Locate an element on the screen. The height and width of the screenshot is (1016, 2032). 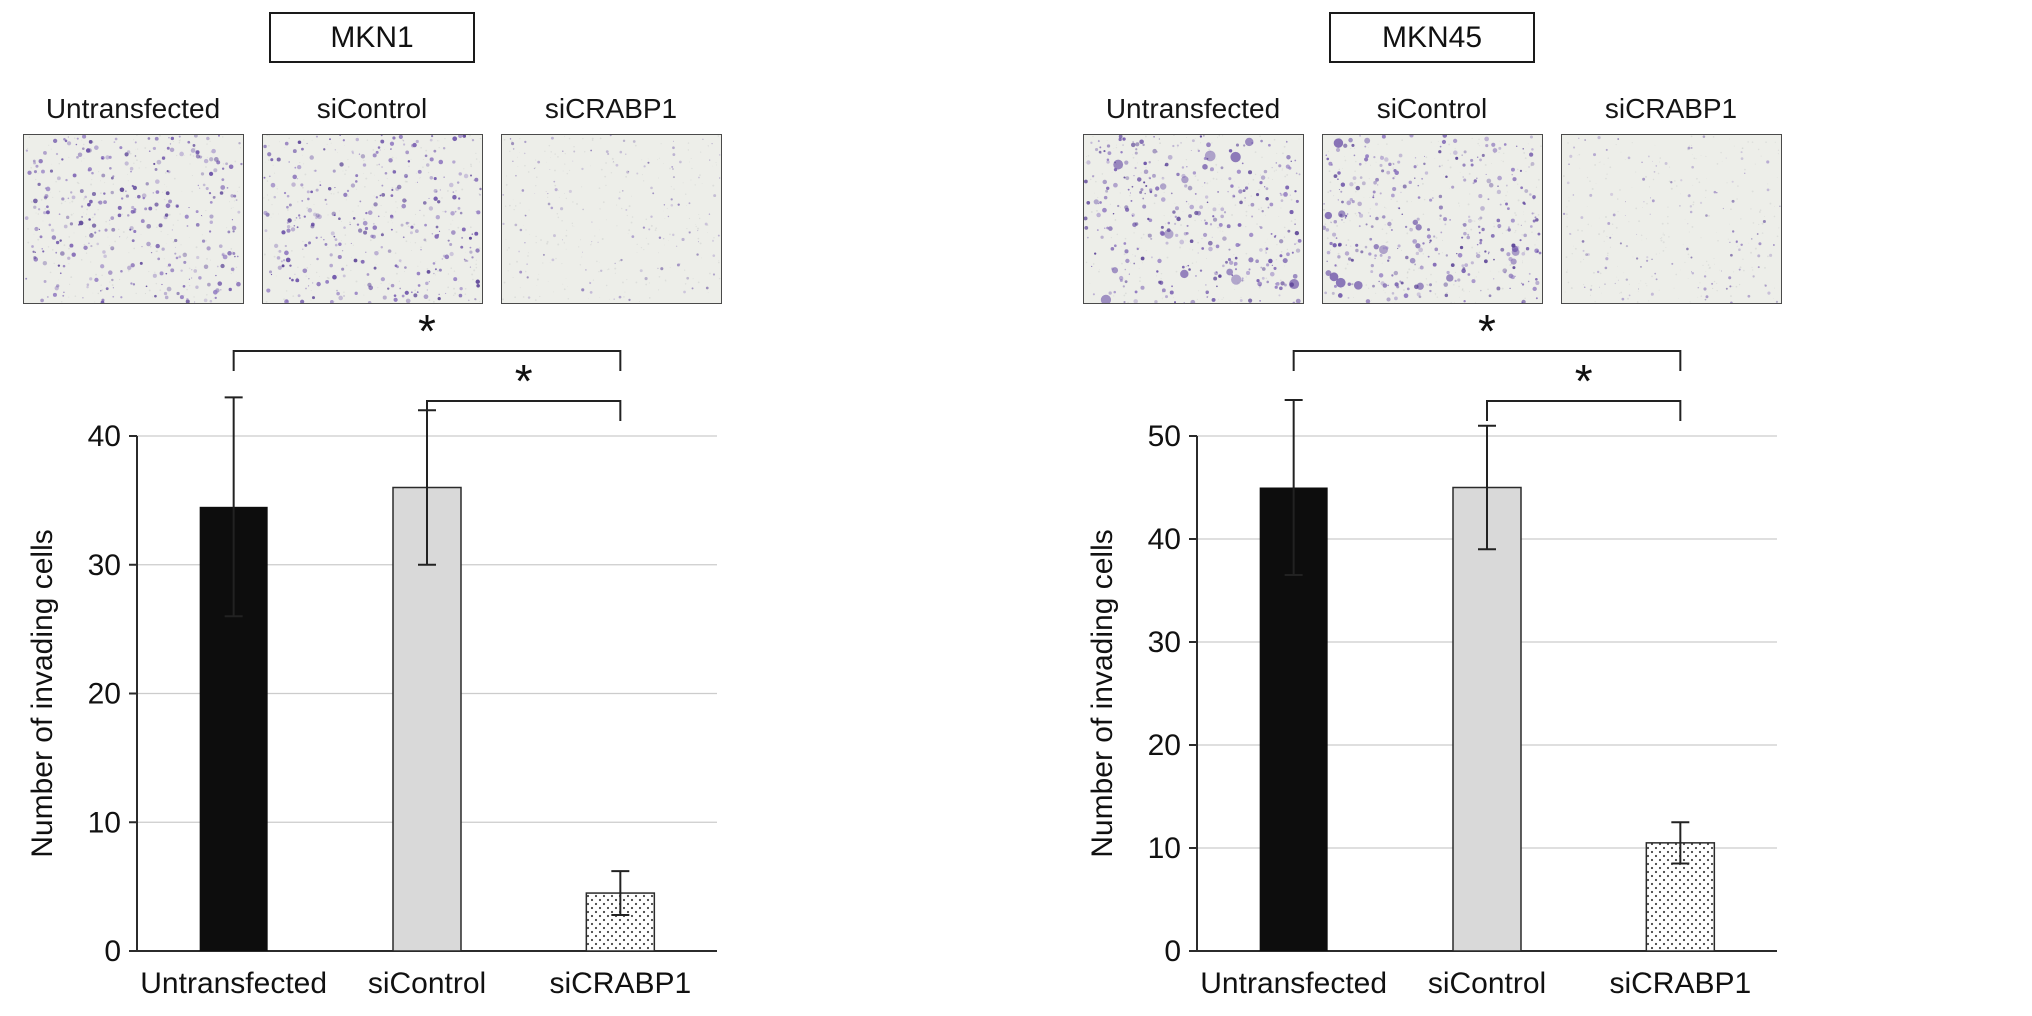
y-tick-label: 50 is located at coordinates (1164, 436).